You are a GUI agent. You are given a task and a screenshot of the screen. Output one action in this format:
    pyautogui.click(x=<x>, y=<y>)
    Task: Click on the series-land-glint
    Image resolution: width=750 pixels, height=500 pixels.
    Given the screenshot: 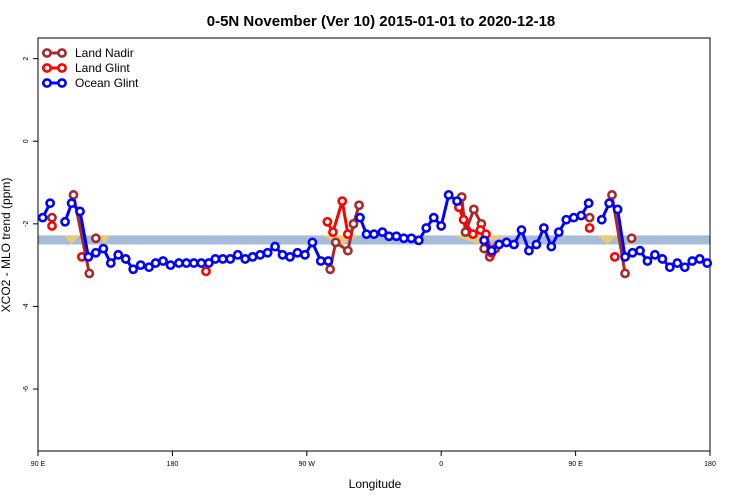 What is the action you would take?
    pyautogui.click(x=333, y=236)
    